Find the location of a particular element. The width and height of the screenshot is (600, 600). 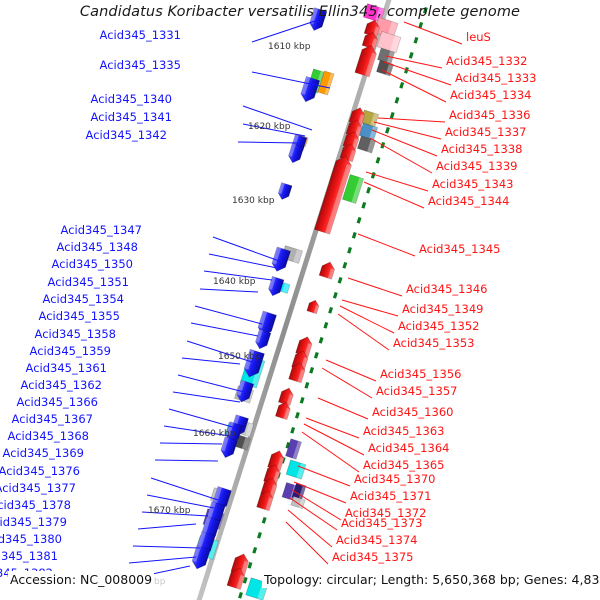

gene-label-forward: Acid345_1362 is located at coordinates (61, 385).